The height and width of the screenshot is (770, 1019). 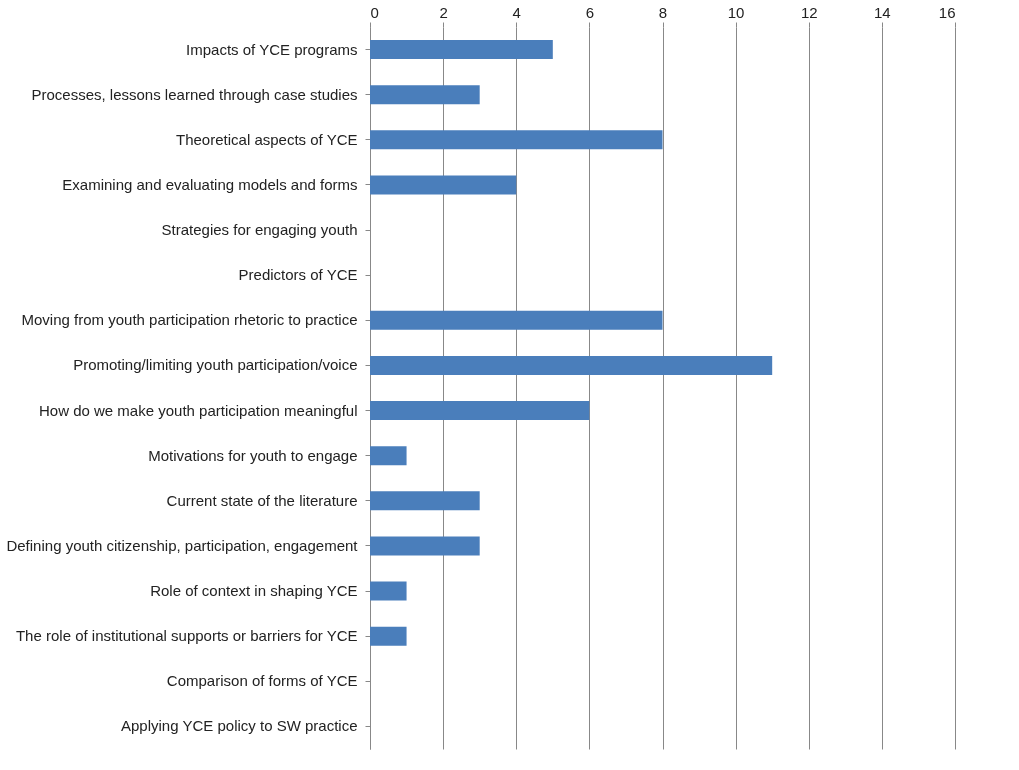 I want to click on y-tick-label: Role of context in shaping YCE, so click(x=254, y=591).